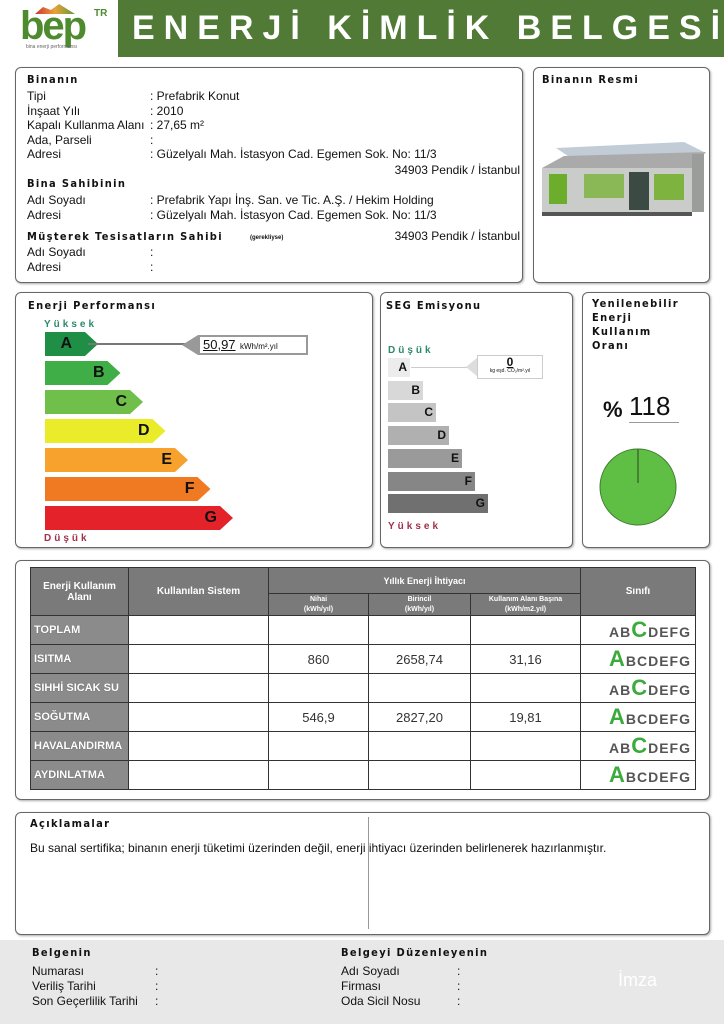  Describe the element at coordinates (525, 659) in the screenshot. I see `per-area-cell: 31,16` at that location.